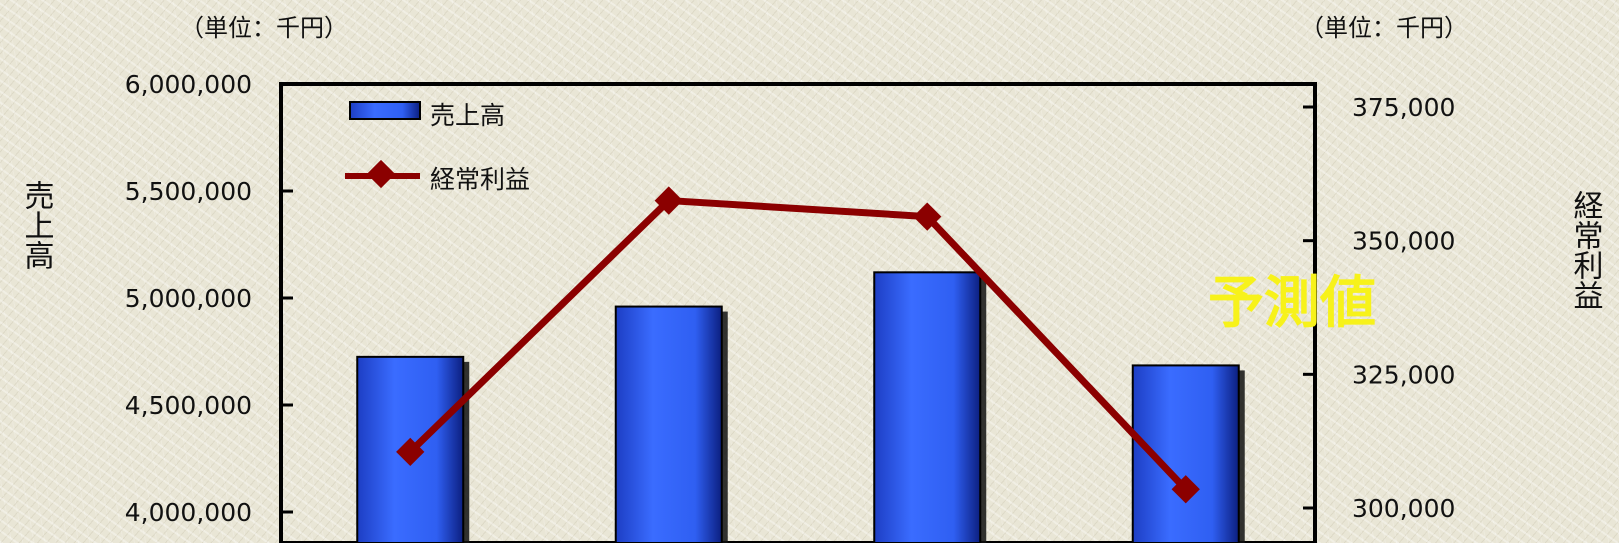 The height and width of the screenshot is (543, 1619). I want to click on forecast-annotation: 予測値, so click(1292, 303).